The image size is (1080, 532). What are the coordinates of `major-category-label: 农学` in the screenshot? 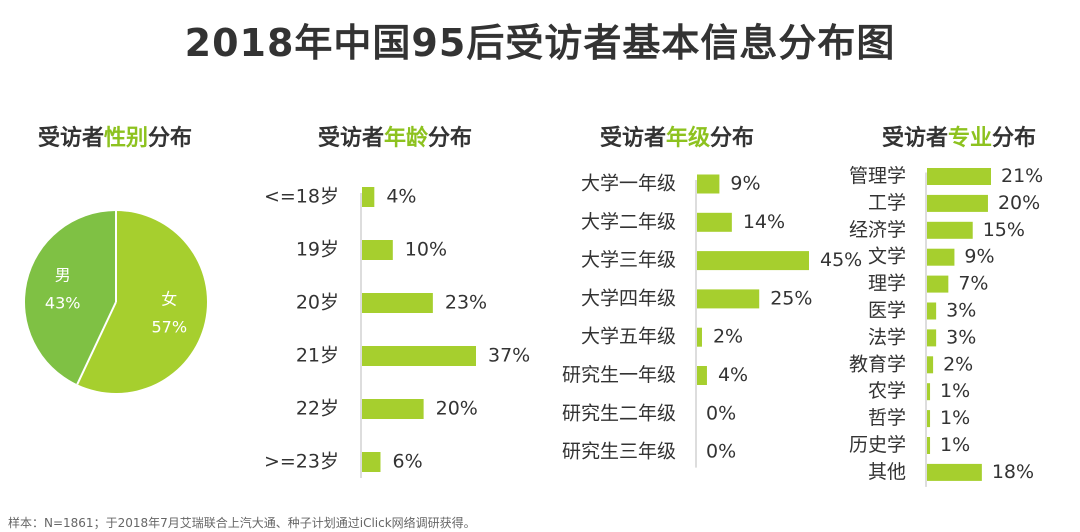 It's located at (887, 391).